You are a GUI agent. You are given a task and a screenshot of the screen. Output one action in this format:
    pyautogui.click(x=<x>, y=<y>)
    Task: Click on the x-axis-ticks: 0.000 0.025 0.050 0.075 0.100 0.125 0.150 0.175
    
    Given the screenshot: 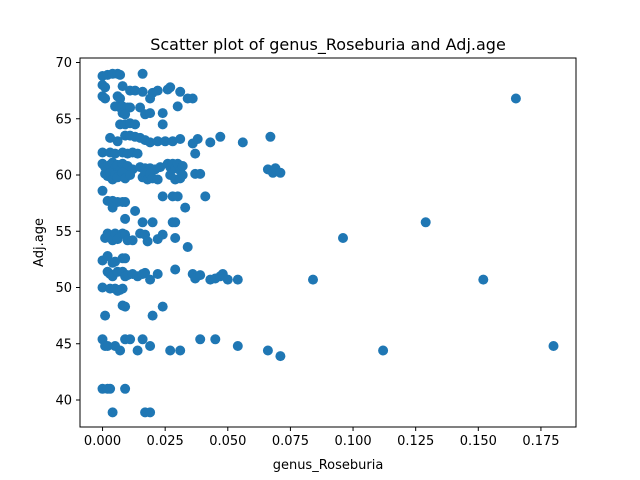 What is the action you would take?
    pyautogui.click(x=322, y=438)
    